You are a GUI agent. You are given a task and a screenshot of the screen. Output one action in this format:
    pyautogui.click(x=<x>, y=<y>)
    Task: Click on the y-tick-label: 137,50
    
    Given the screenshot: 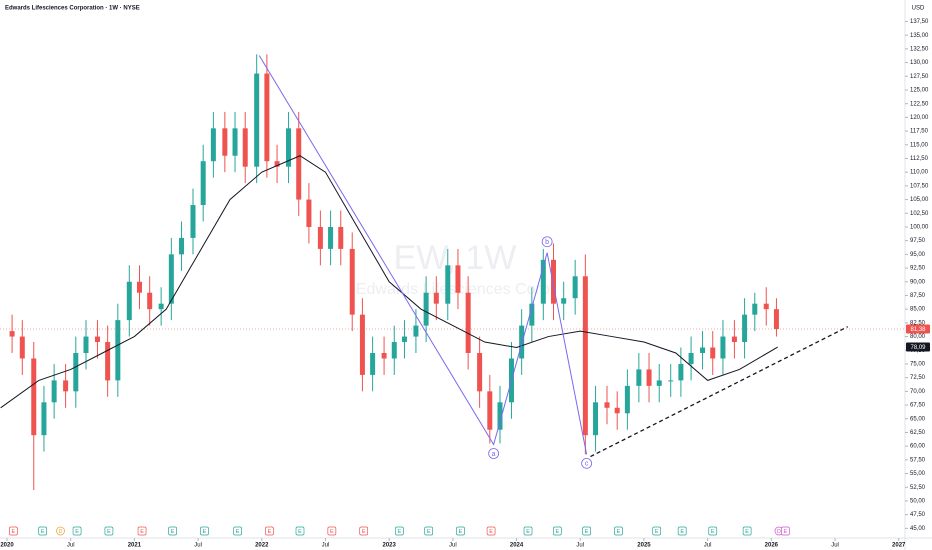 What is the action you would take?
    pyautogui.click(x=919, y=22)
    